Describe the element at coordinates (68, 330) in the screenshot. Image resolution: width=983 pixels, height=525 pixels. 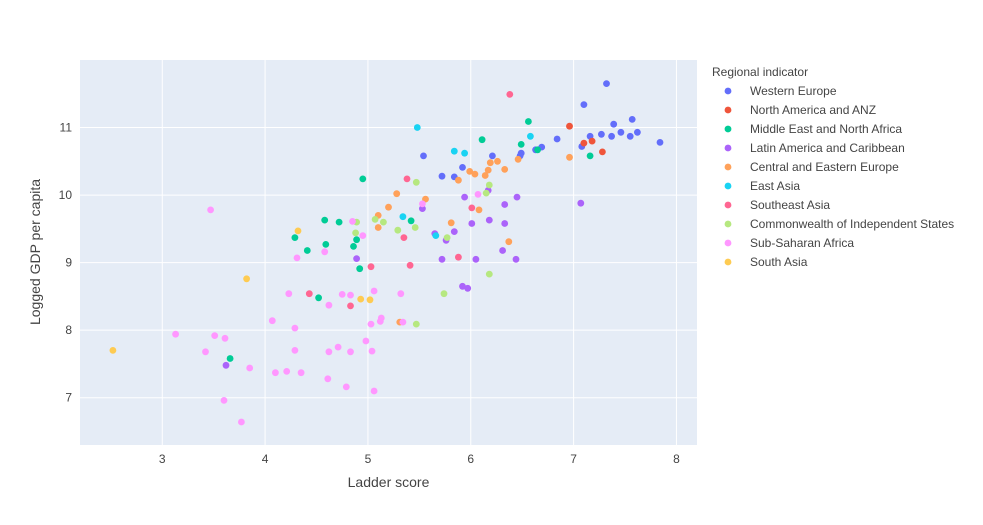
I see `y-tick-label: 8` at that location.